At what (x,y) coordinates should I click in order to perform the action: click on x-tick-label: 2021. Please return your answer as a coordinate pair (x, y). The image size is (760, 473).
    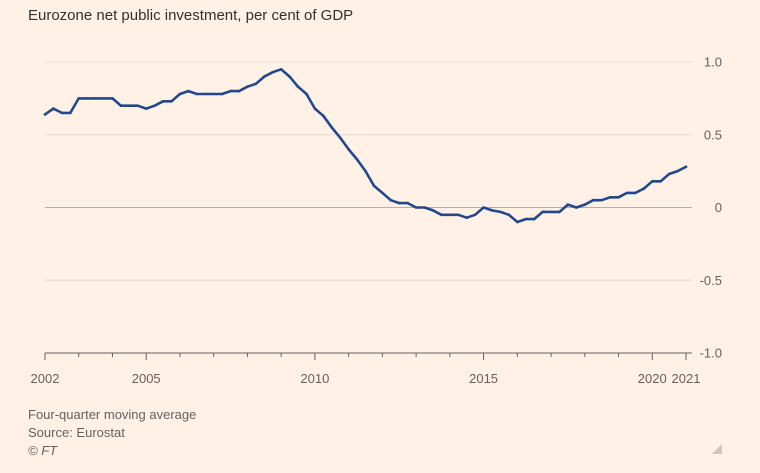
    Looking at the image, I should click on (686, 378).